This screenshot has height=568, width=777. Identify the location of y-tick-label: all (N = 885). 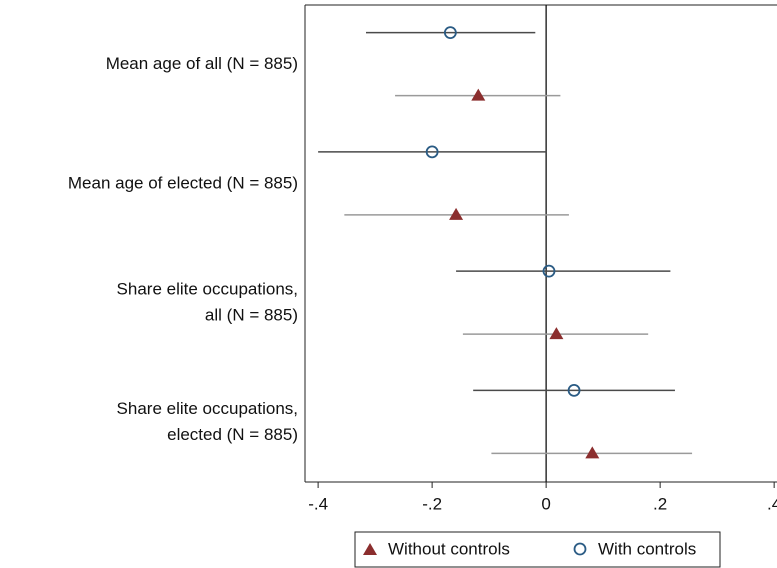
(251, 315).